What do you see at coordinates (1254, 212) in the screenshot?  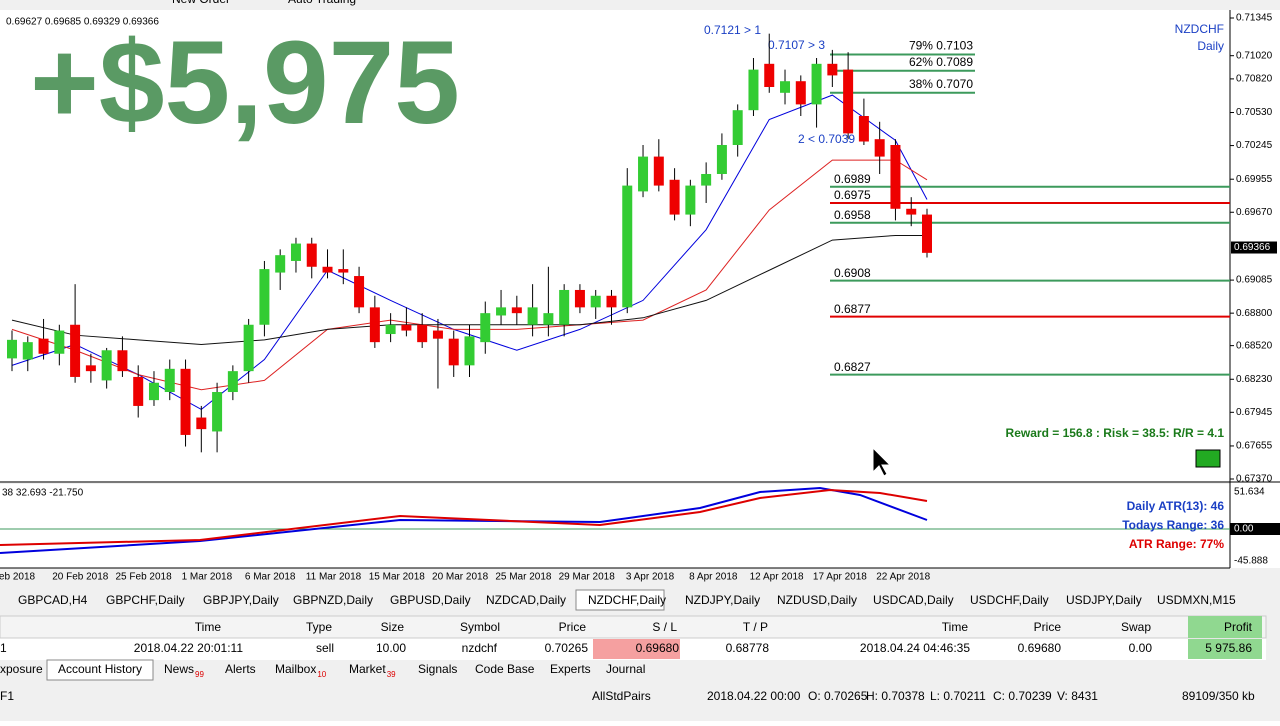 I see `y-tick-label: 0.69670` at bounding box center [1254, 212].